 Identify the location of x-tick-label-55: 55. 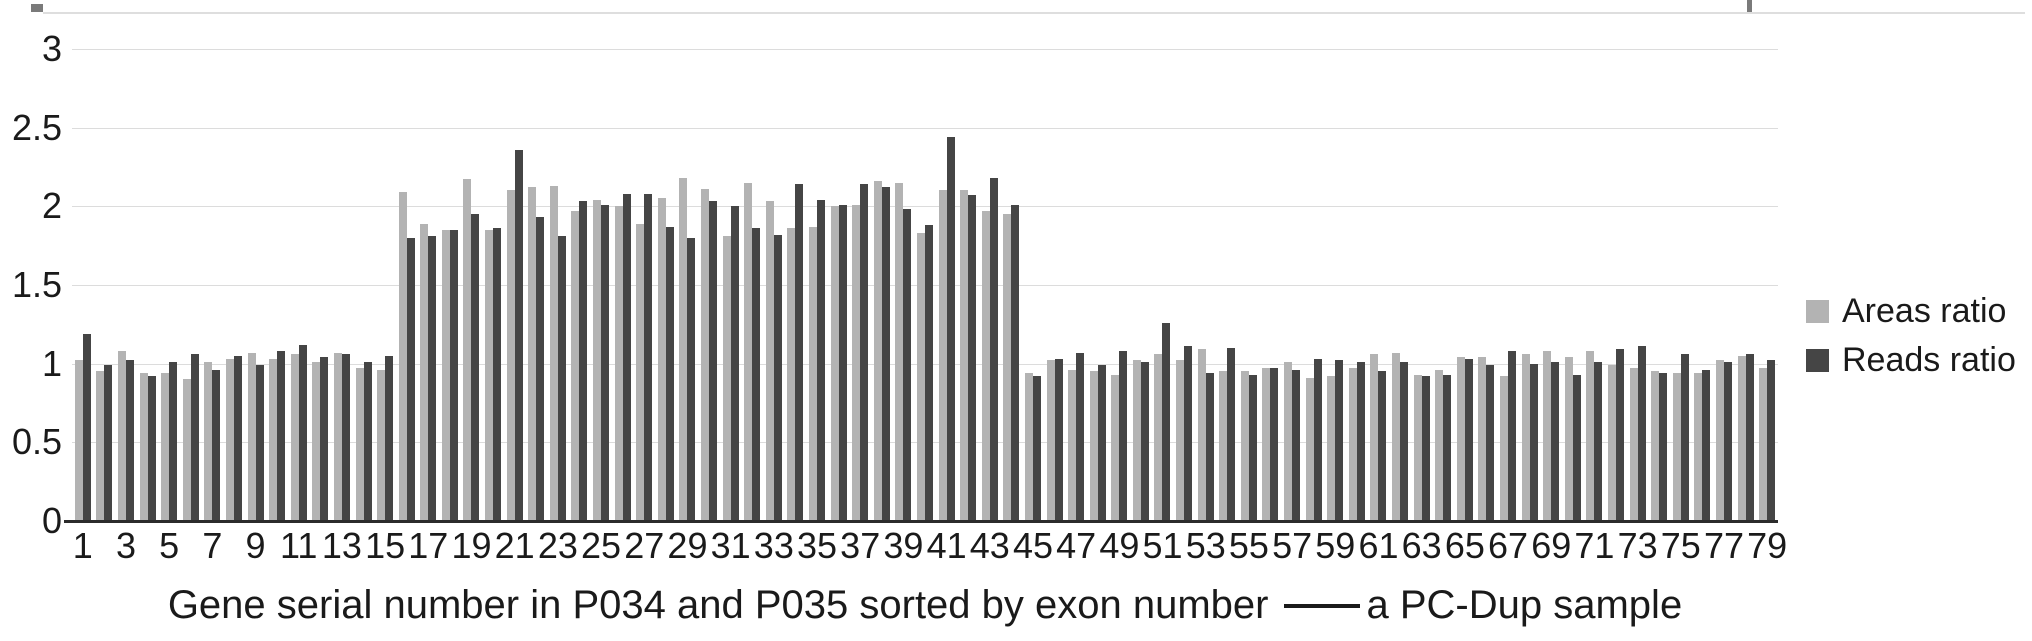
(1248, 545).